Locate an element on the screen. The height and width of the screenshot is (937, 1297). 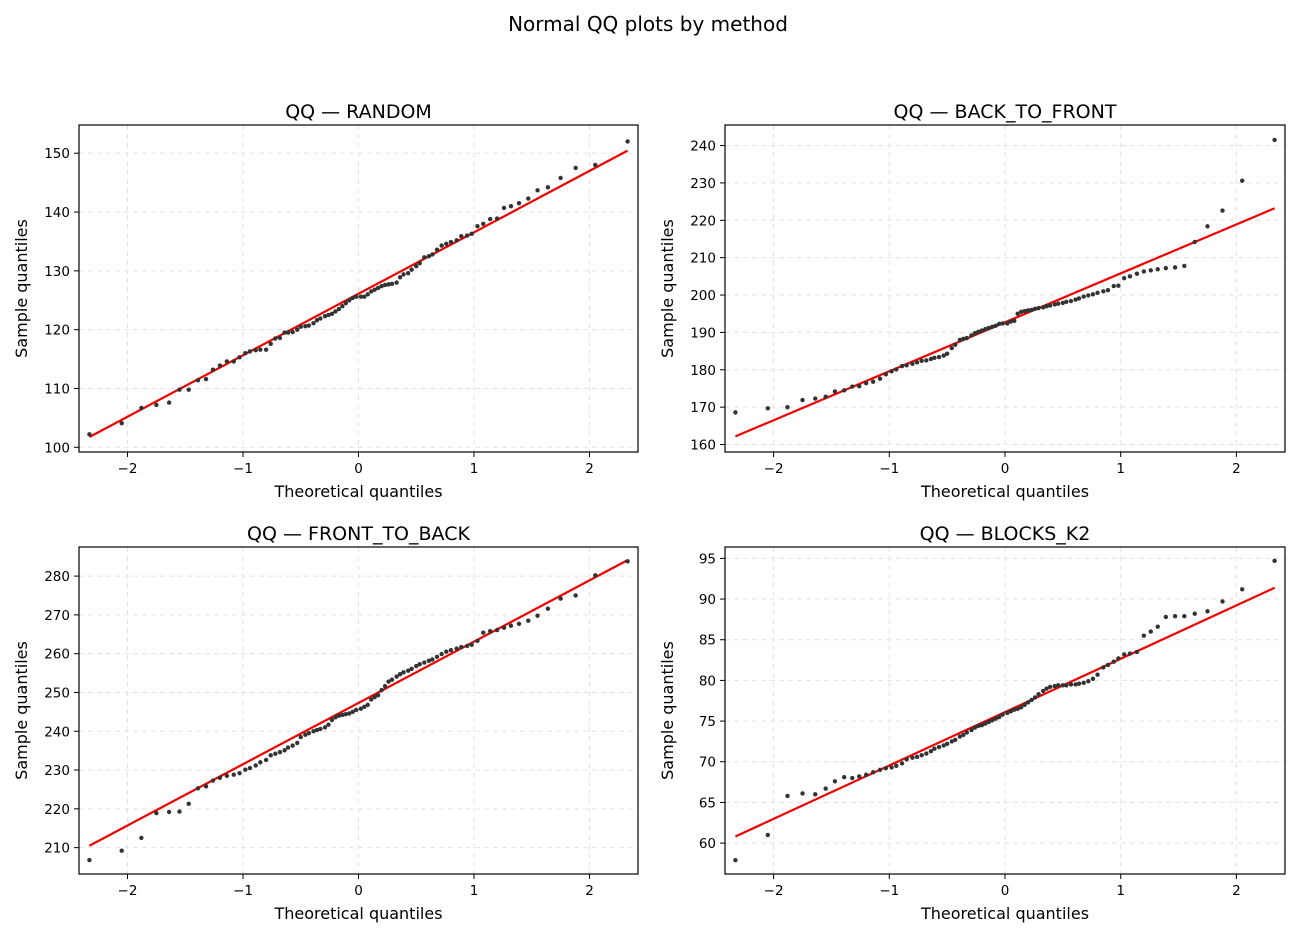
y-tick-label: 230 is located at coordinates (703, 184).